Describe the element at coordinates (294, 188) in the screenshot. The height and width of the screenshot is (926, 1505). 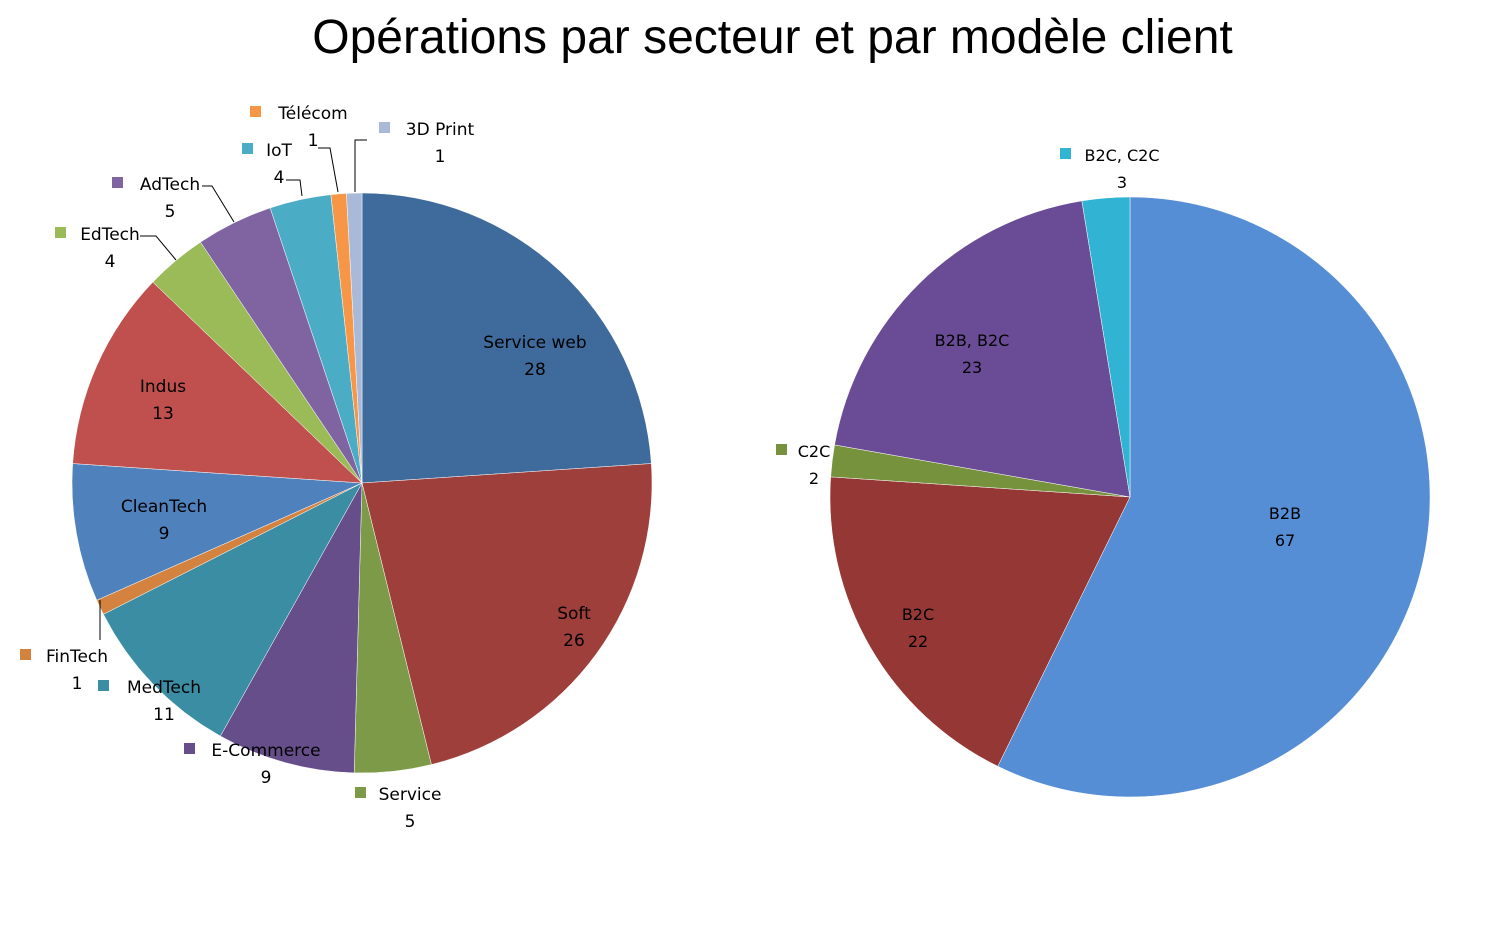
I see `leader-line-iot` at that location.